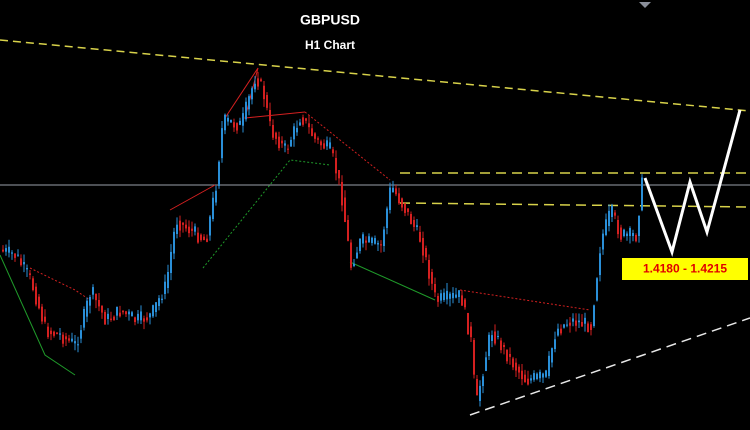 The image size is (750, 430). I want to click on resistance-level, so click(574, 205).